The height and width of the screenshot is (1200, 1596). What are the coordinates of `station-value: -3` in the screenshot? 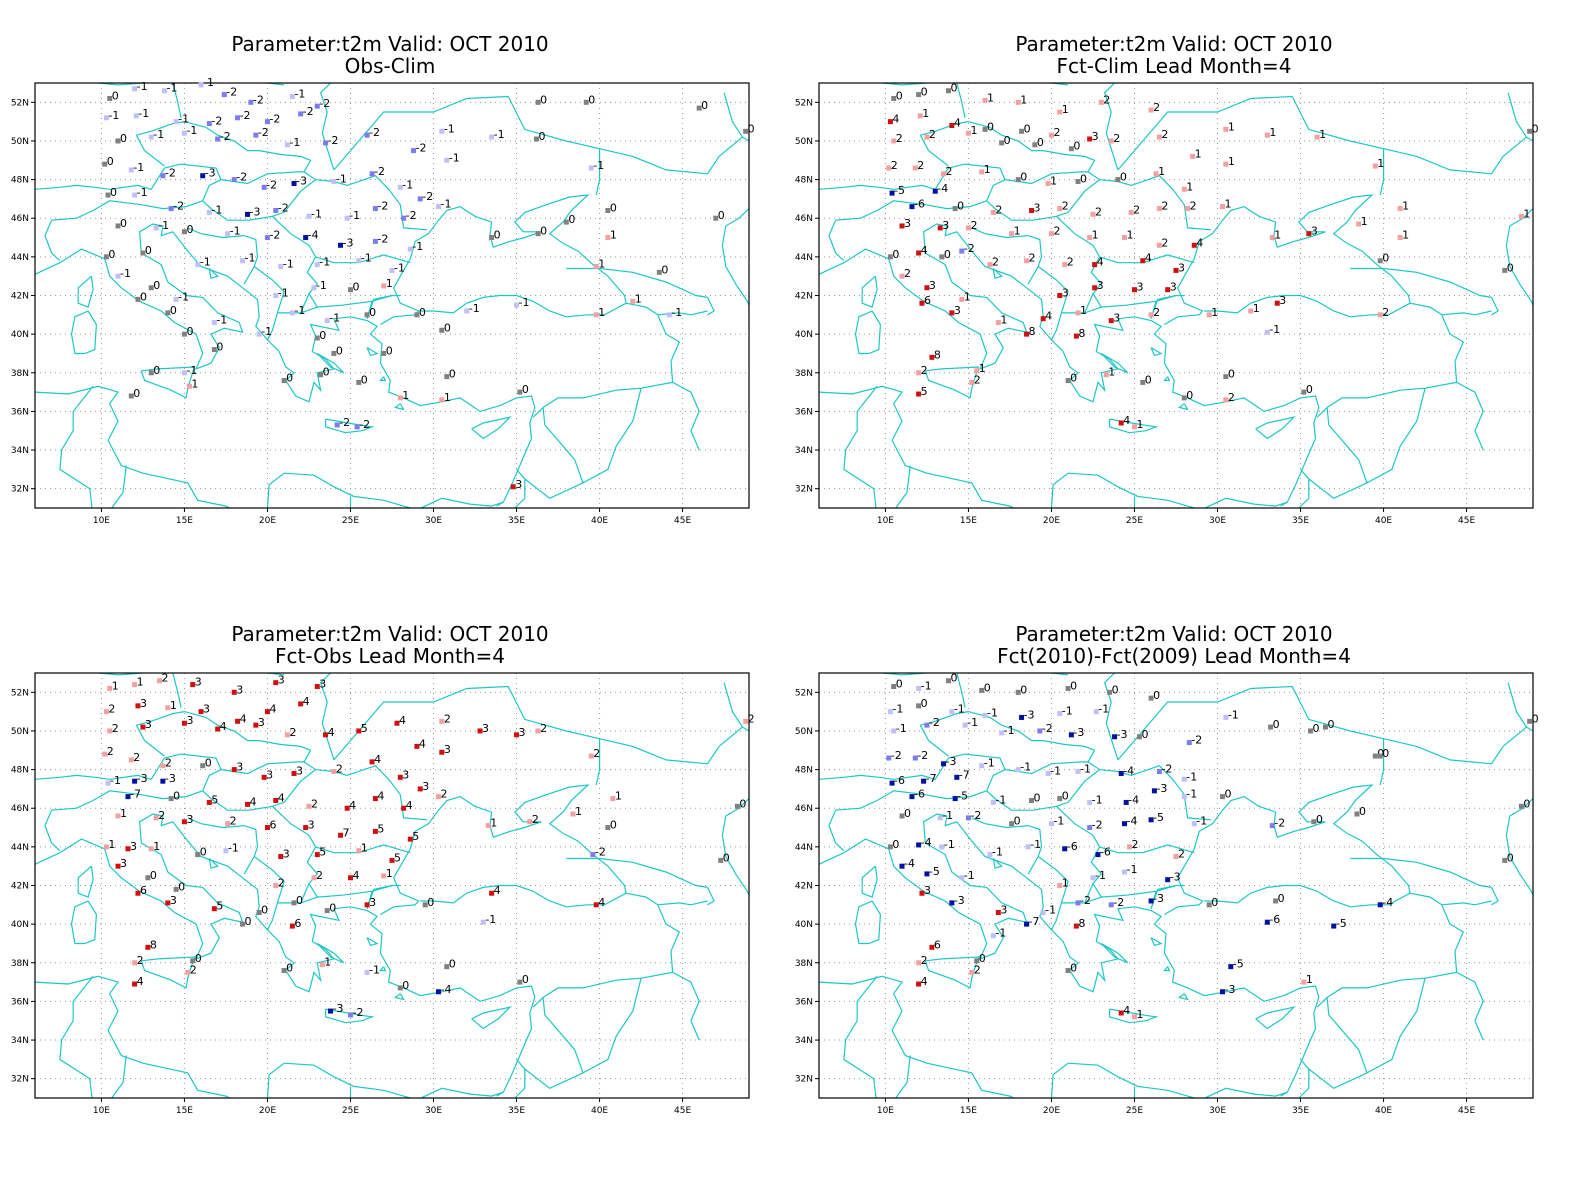 It's located at (1158, 898).